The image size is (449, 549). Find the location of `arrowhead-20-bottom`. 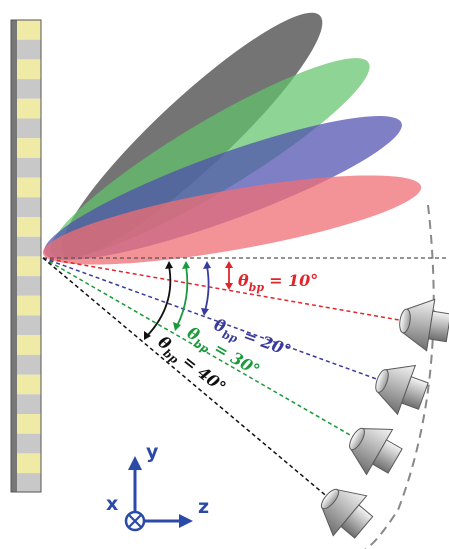

arrowhead-20-bottom is located at coordinates (205, 312).